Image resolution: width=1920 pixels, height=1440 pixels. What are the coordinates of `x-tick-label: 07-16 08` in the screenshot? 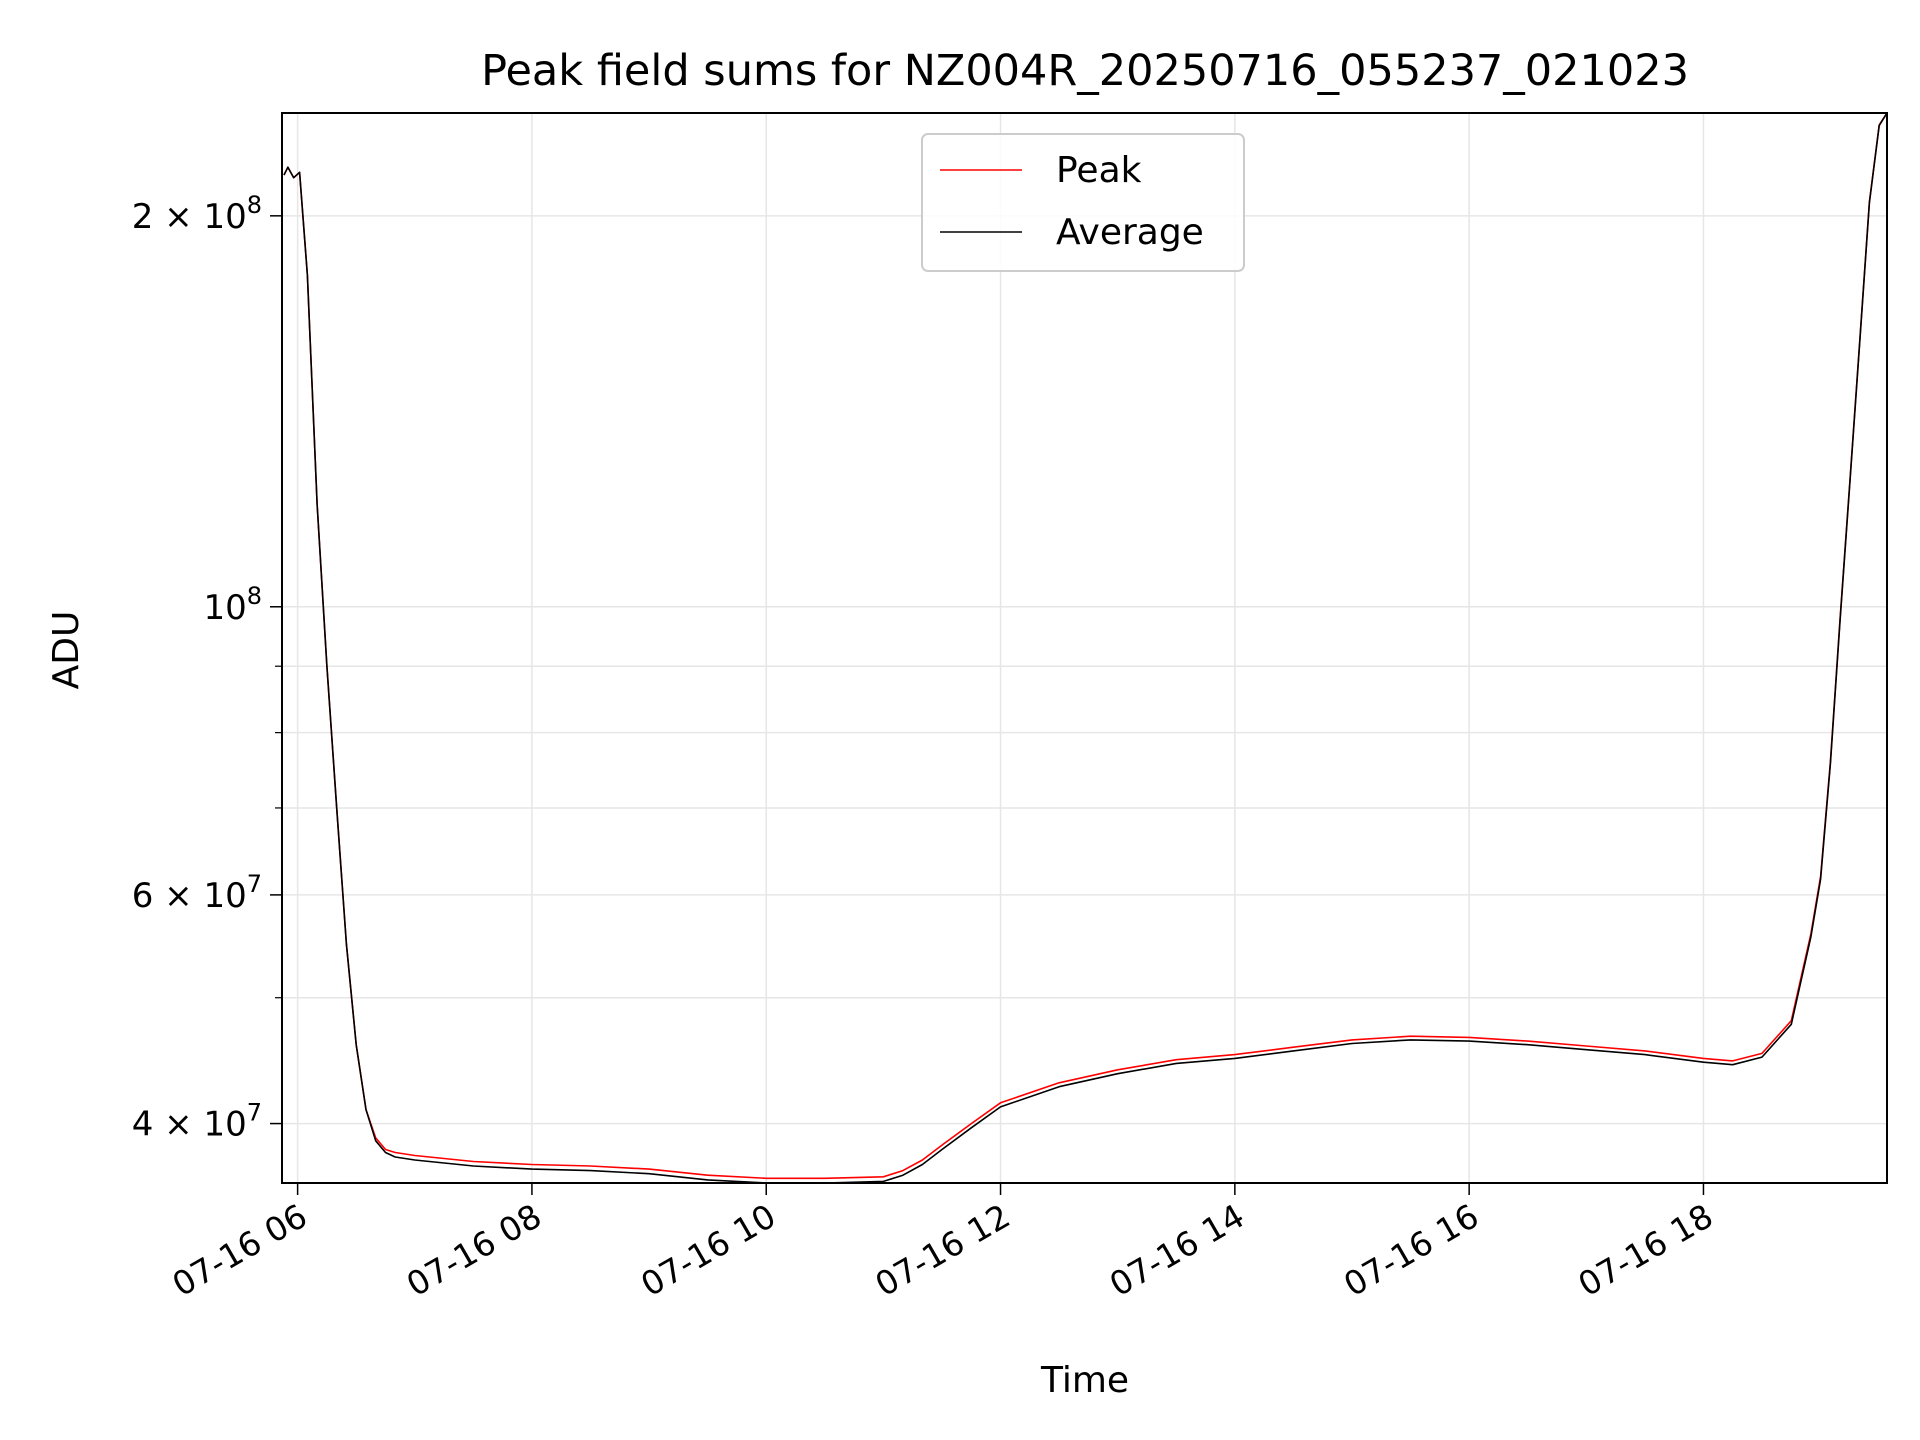 It's located at (474, 1250).